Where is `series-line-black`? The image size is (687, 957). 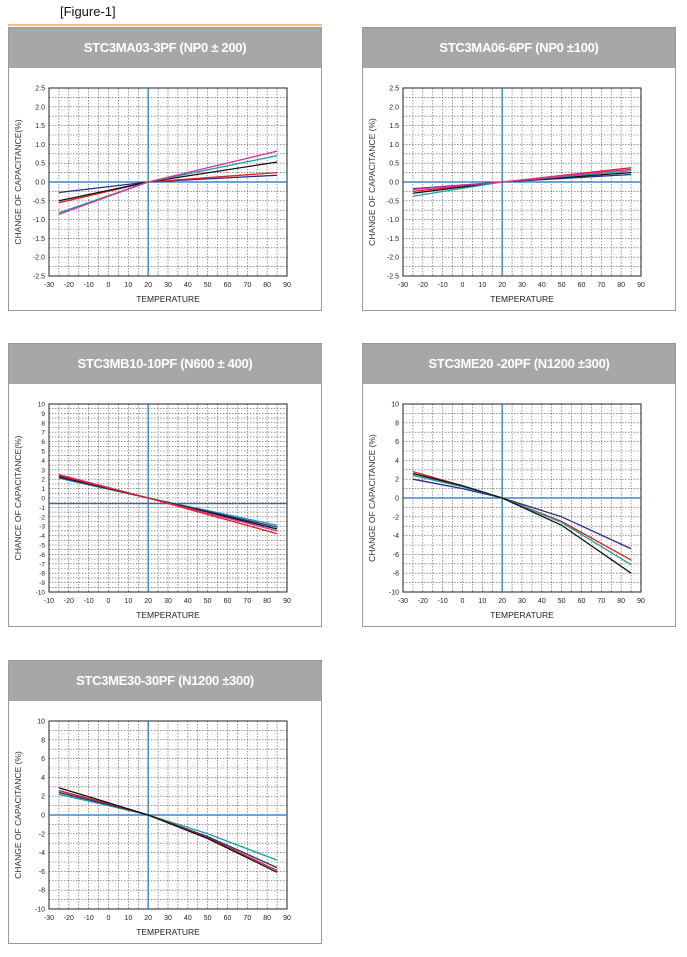
series-line-black is located at coordinates (168, 830).